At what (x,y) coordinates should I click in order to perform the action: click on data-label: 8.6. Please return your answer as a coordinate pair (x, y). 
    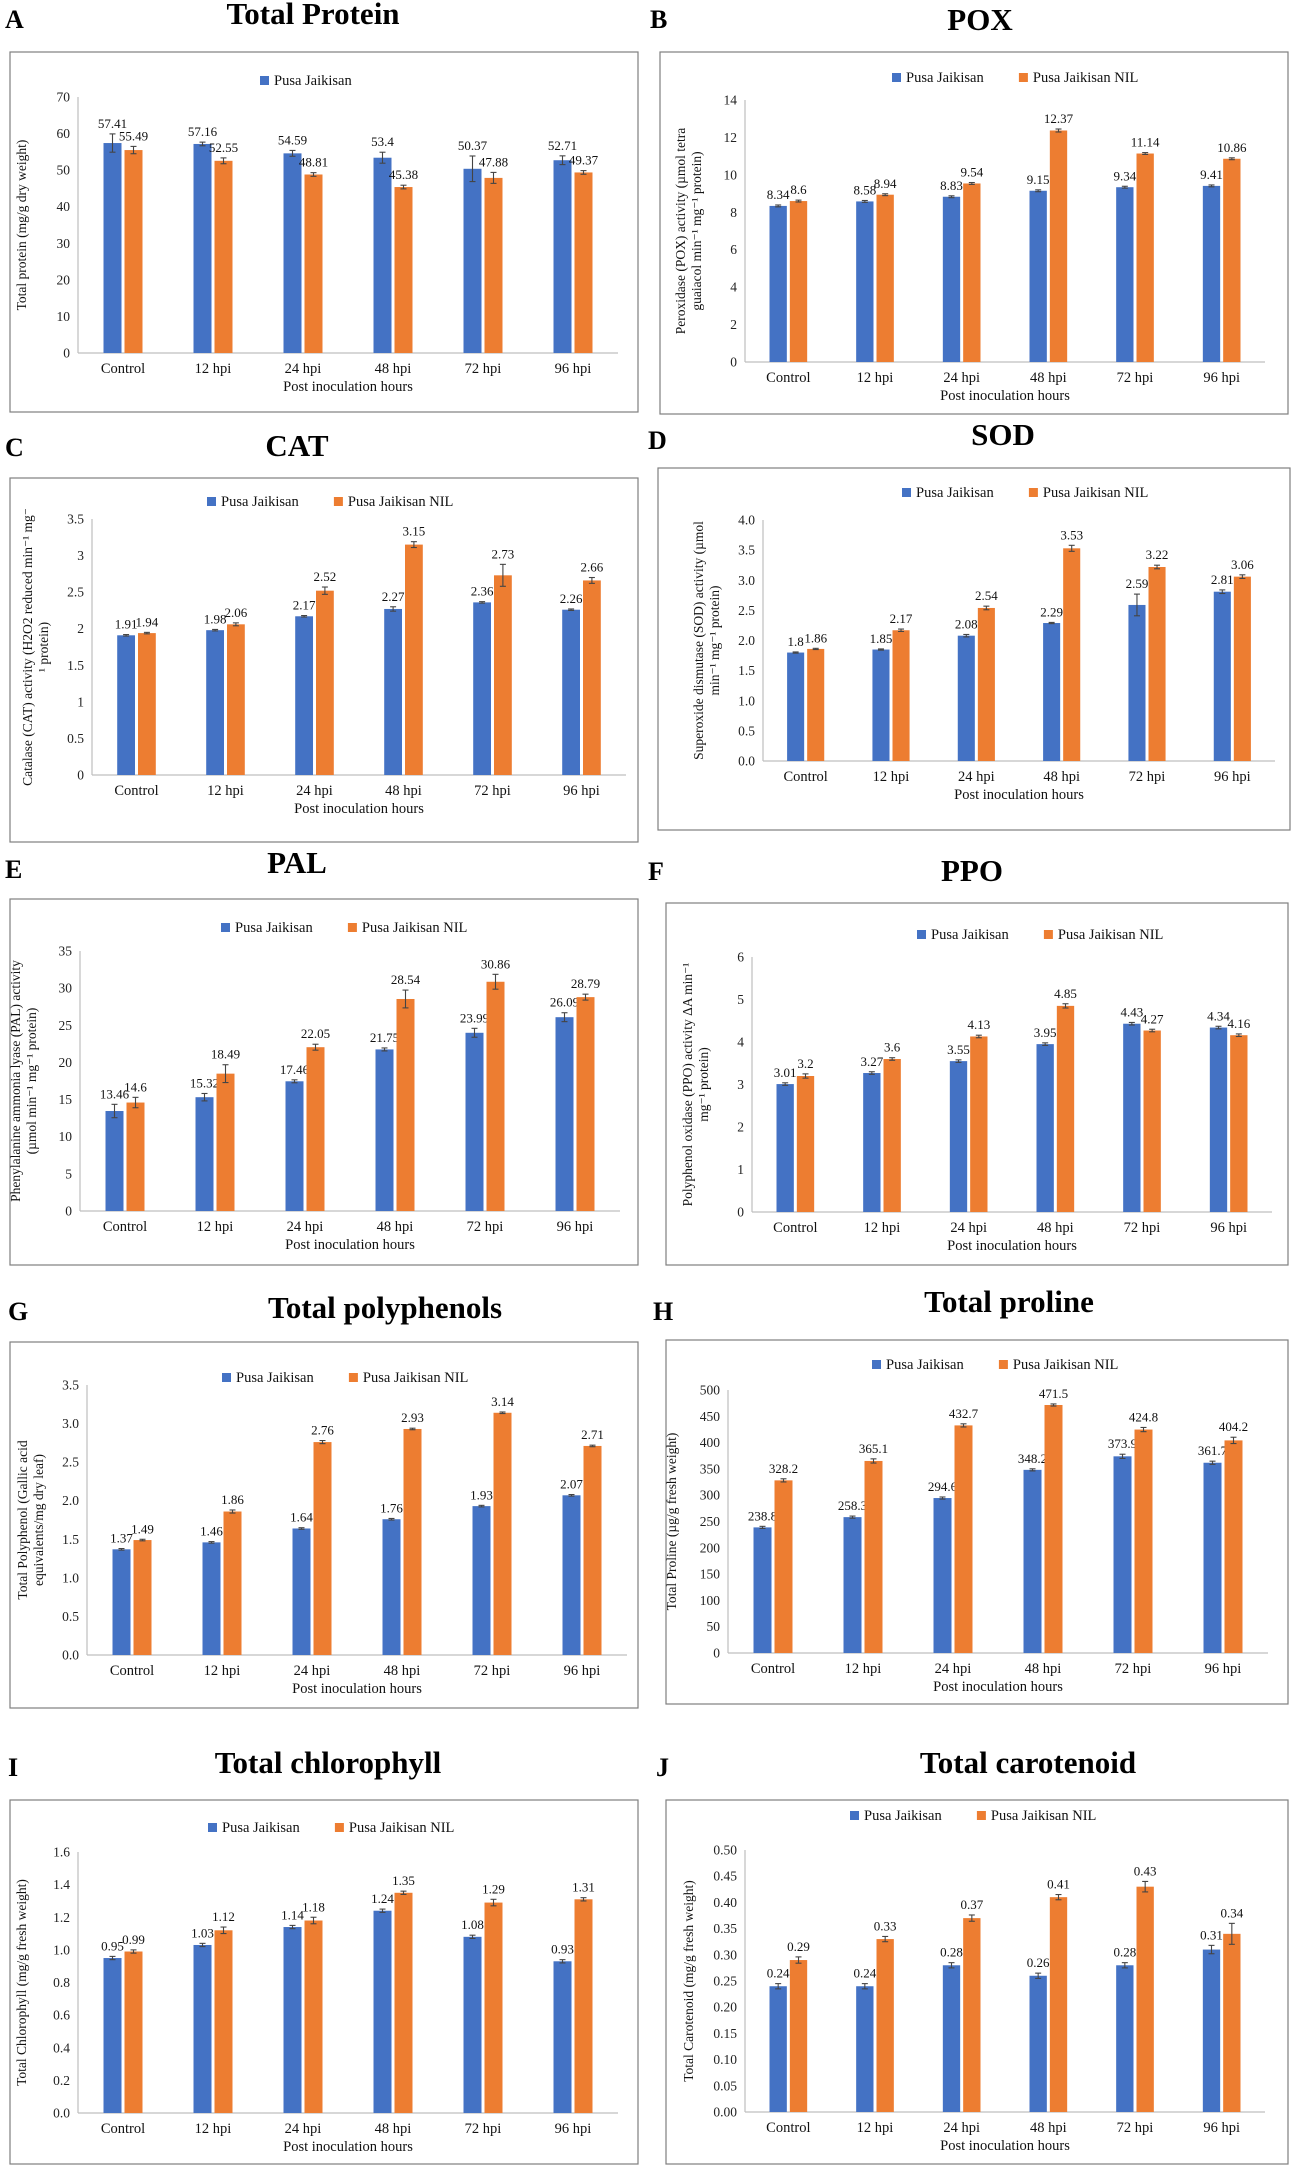
    Looking at the image, I should click on (798, 189).